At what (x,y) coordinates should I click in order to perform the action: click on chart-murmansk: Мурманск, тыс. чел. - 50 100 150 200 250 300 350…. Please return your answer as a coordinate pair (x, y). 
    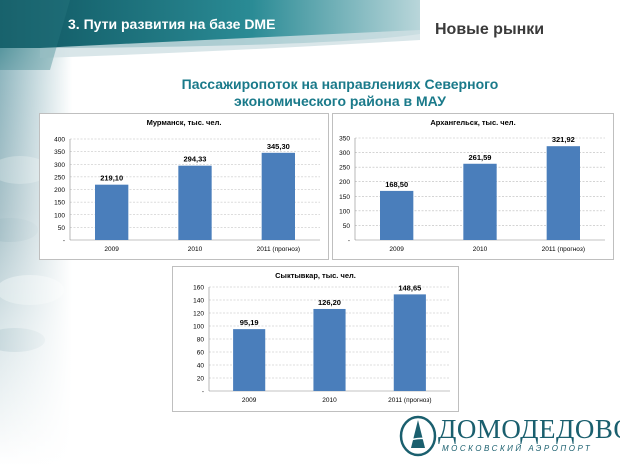
    Looking at the image, I should click on (184, 186).